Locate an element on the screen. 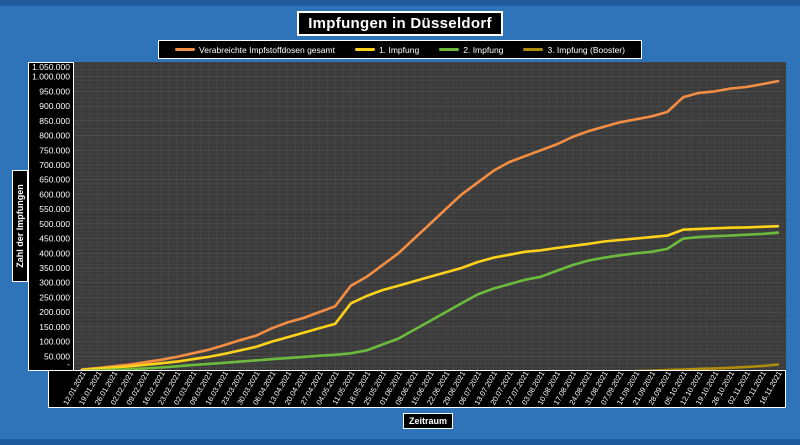 The width and height of the screenshot is (800, 445). y-axis-title: Zahl der Impfungen is located at coordinates (20, 226).